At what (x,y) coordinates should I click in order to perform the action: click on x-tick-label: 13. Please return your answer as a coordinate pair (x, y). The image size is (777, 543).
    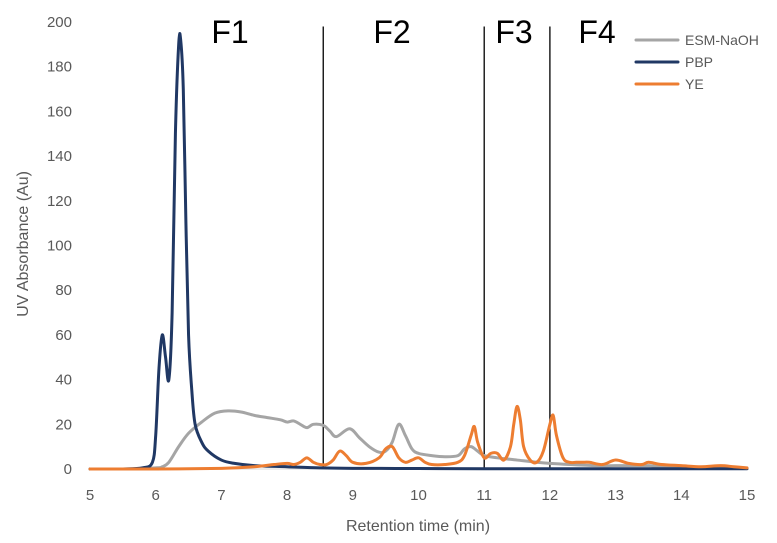
    Looking at the image, I should click on (615, 495).